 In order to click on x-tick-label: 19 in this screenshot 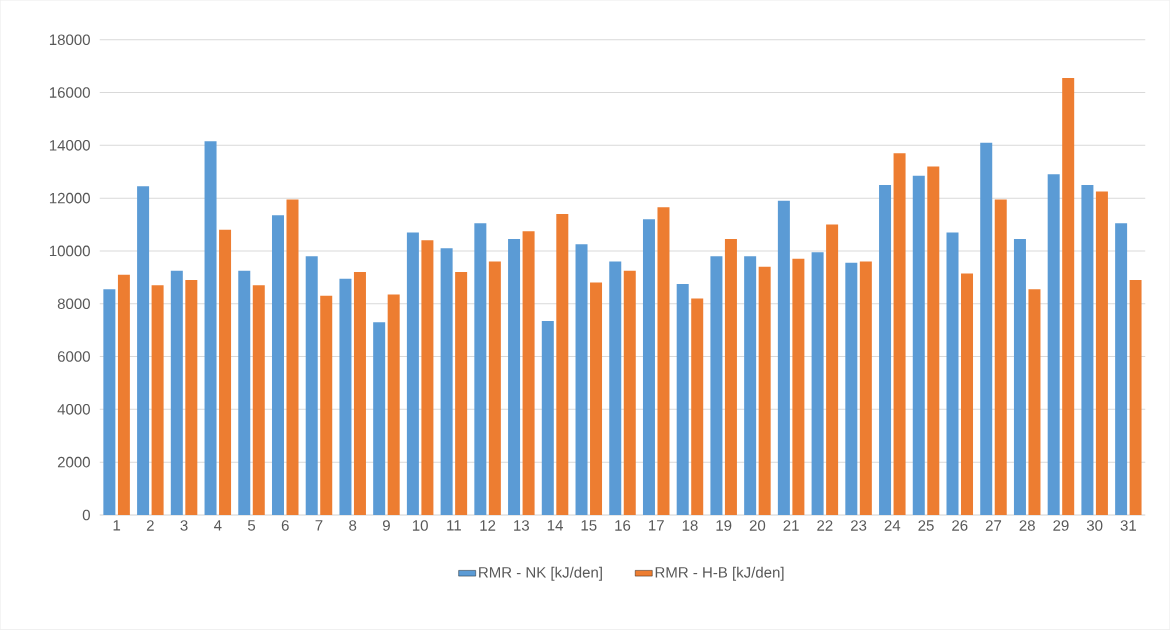, I will do `click(724, 525)`.